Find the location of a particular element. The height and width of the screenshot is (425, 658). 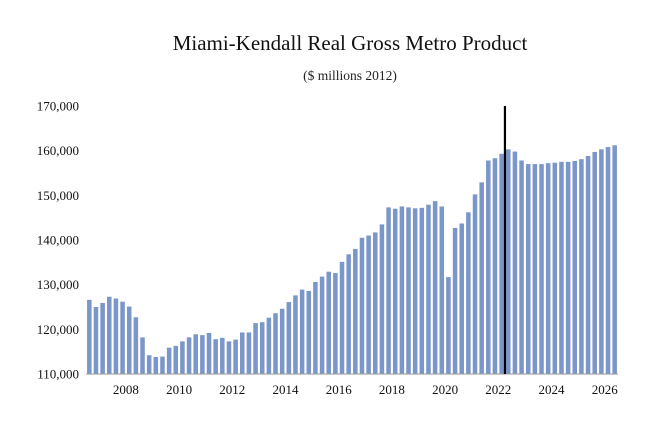

chart-subtitle: ($ millions 2012) is located at coordinates (350, 75).